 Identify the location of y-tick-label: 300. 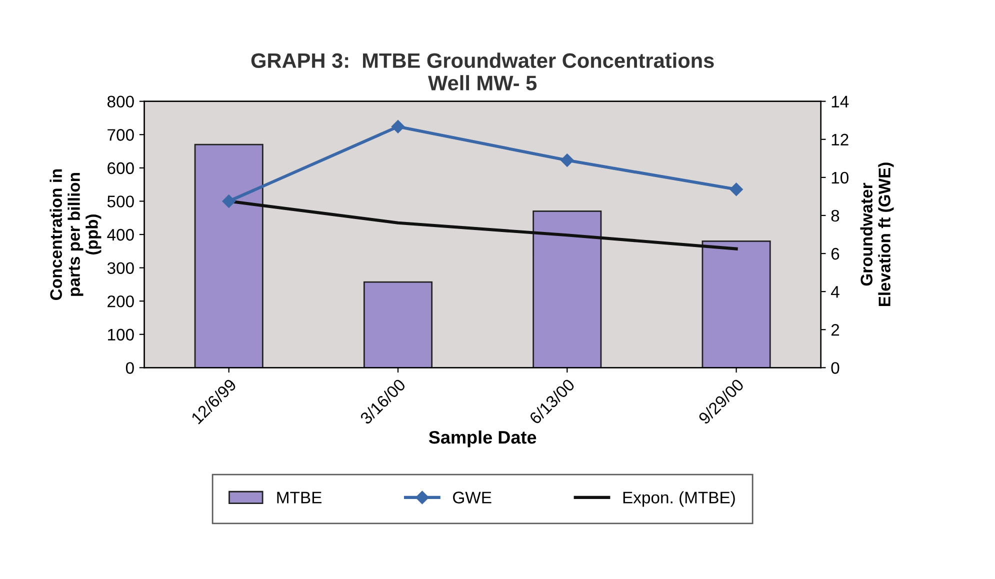
(120, 268).